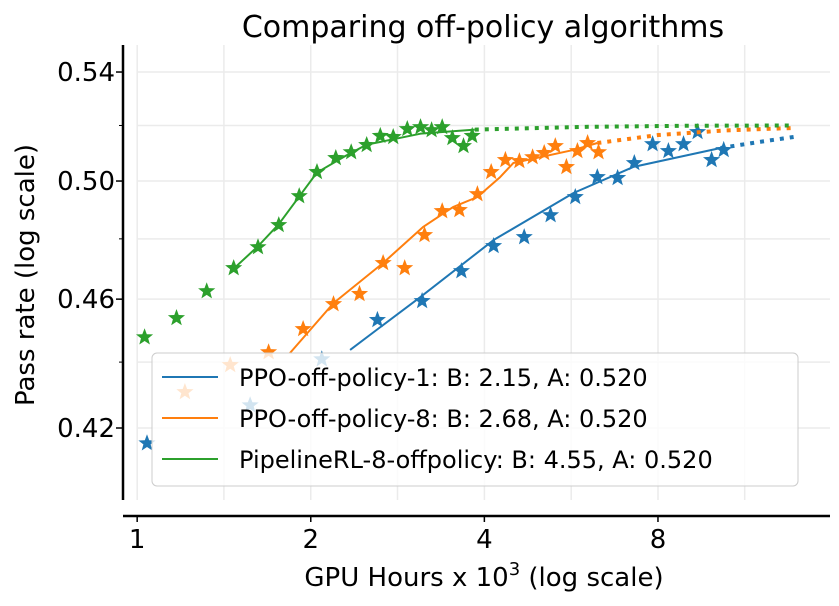  I want to click on y-tick-label: 0.54, so click(86, 73).